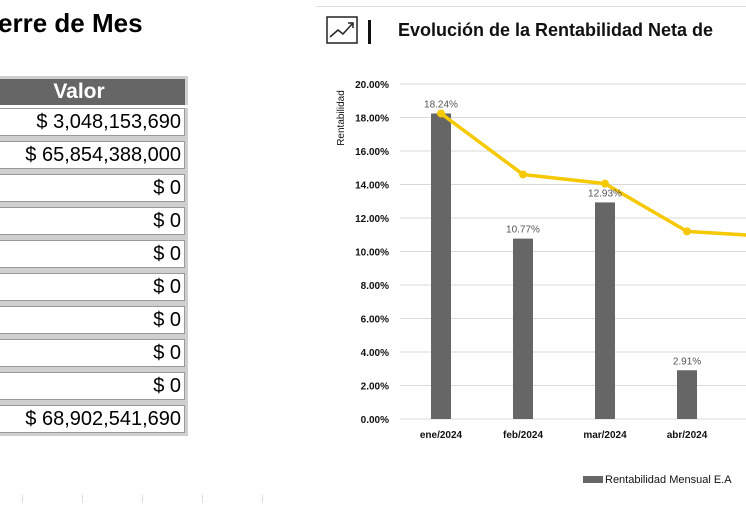 The width and height of the screenshot is (746, 506). What do you see at coordinates (375, 420) in the screenshot?
I see `y-tick-label: 0.00%` at bounding box center [375, 420].